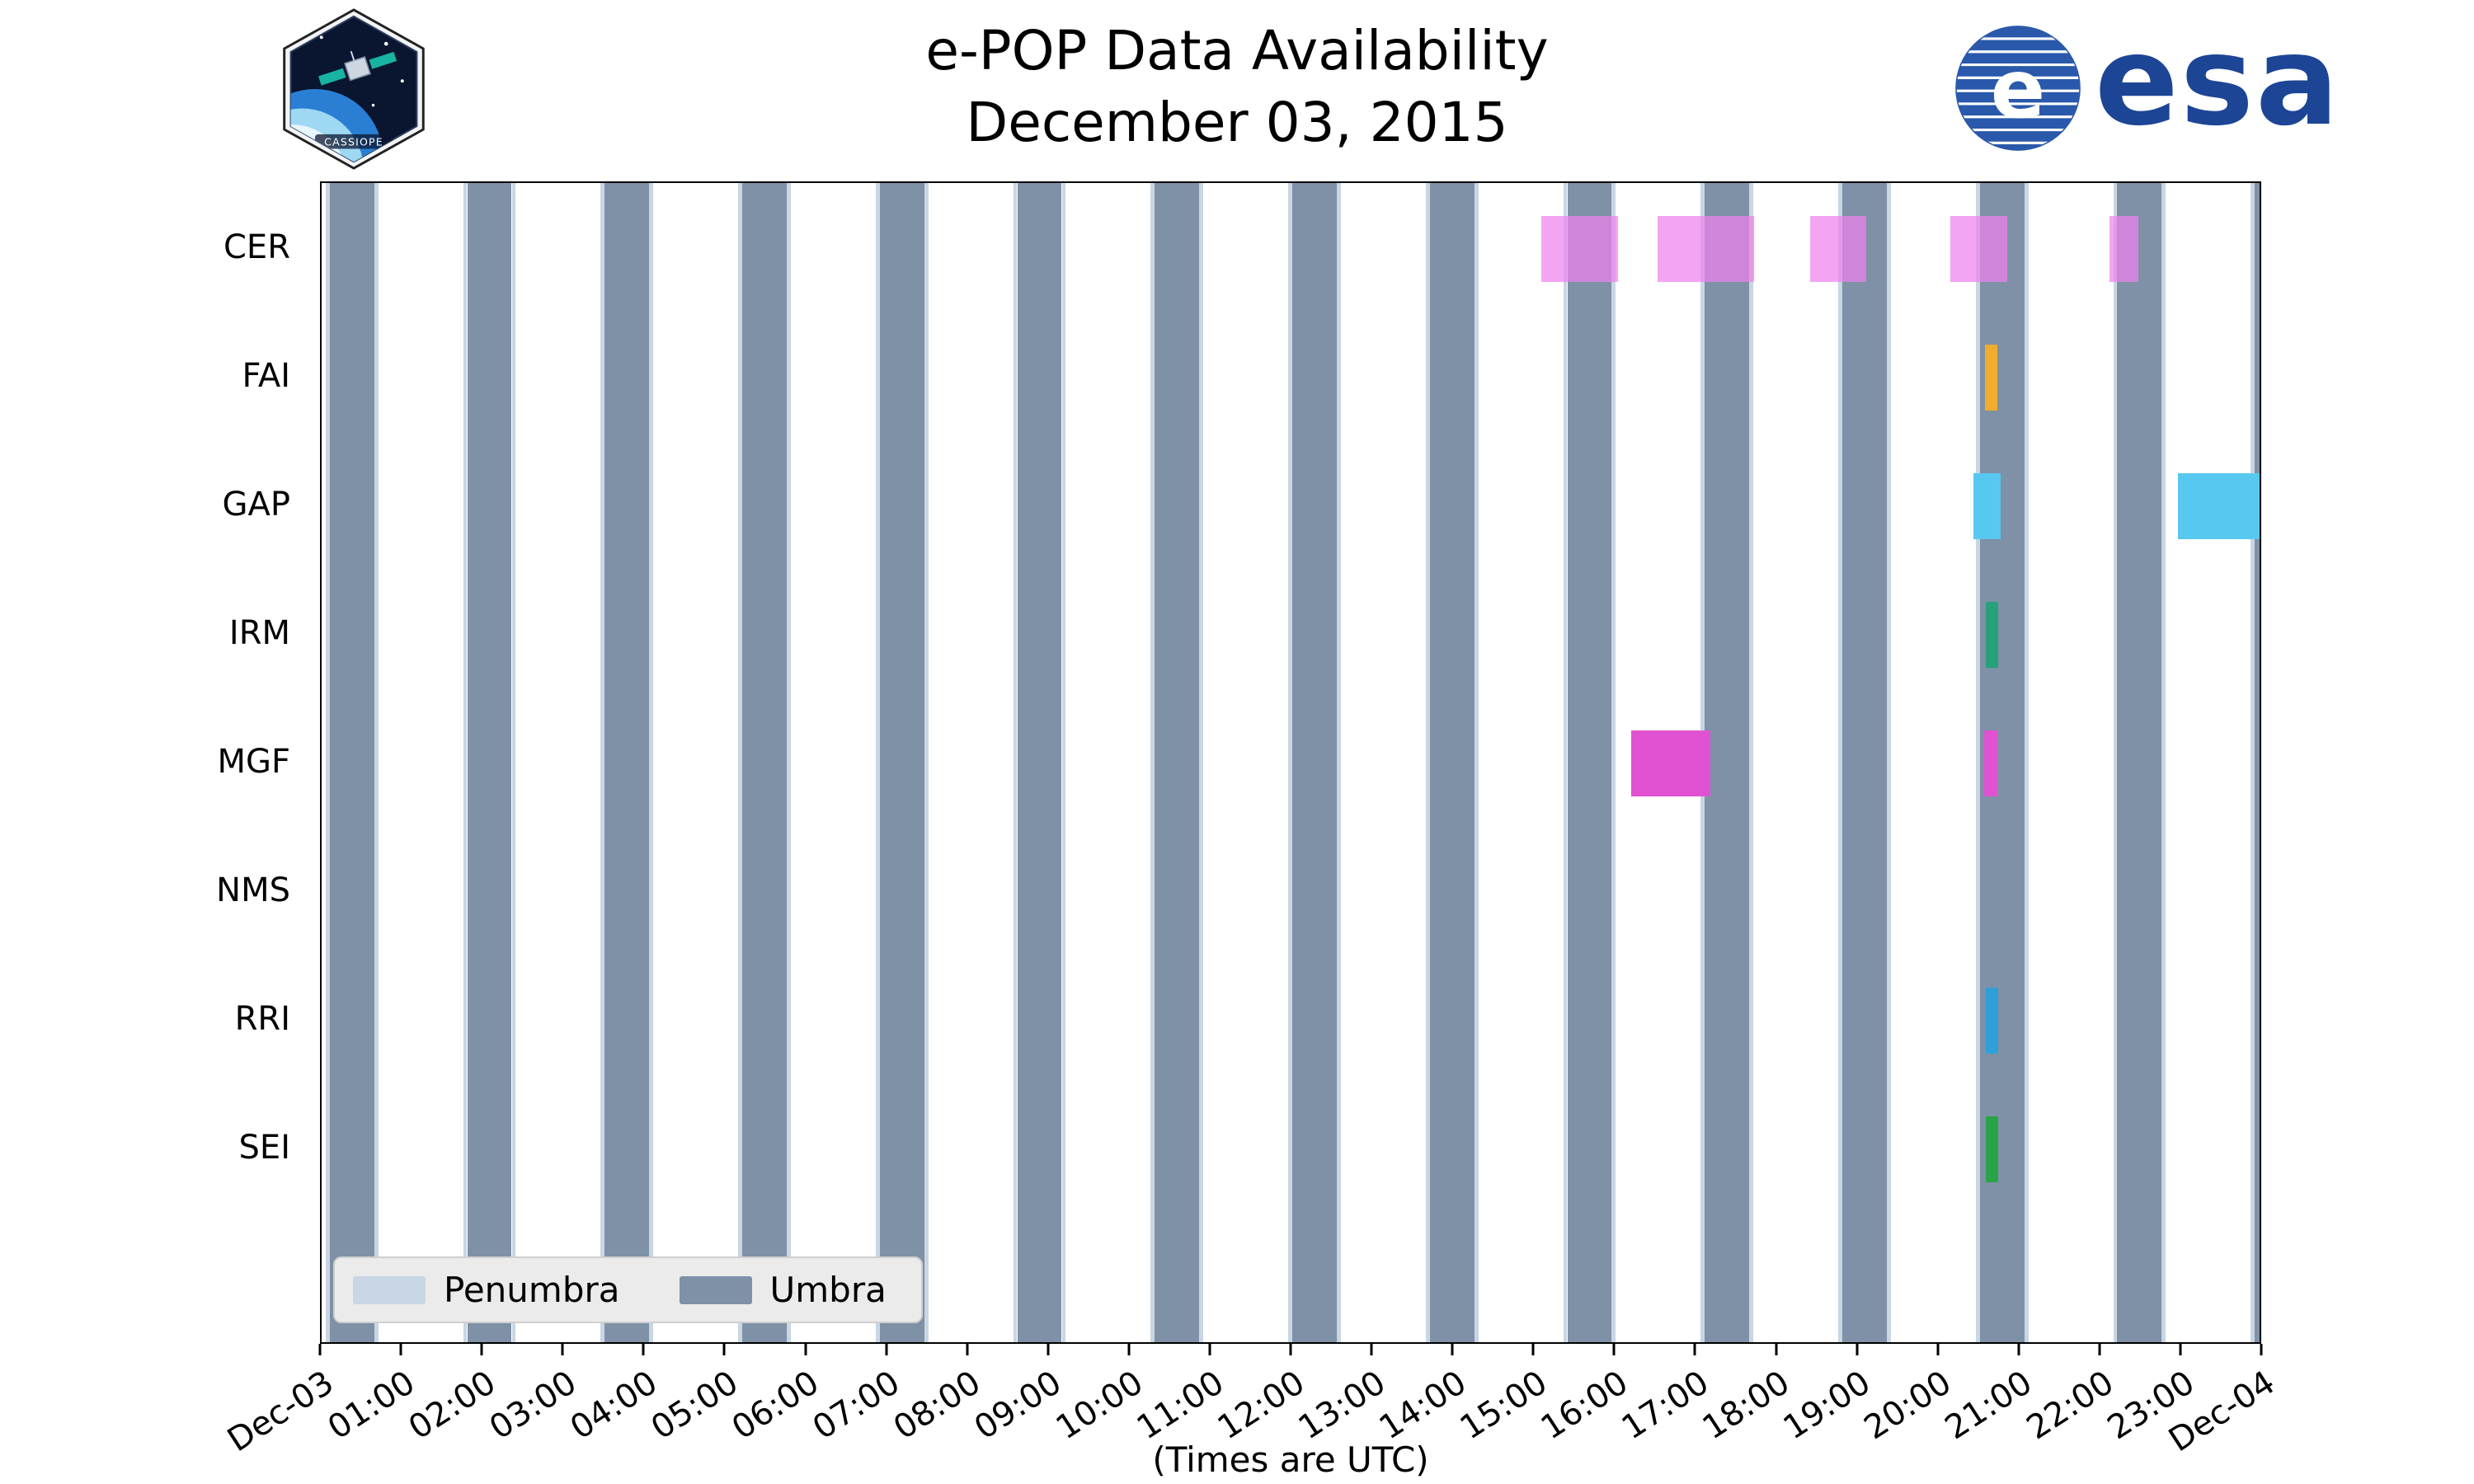  I want to click on page-subtitle: December 03, 2015, so click(1237, 123).